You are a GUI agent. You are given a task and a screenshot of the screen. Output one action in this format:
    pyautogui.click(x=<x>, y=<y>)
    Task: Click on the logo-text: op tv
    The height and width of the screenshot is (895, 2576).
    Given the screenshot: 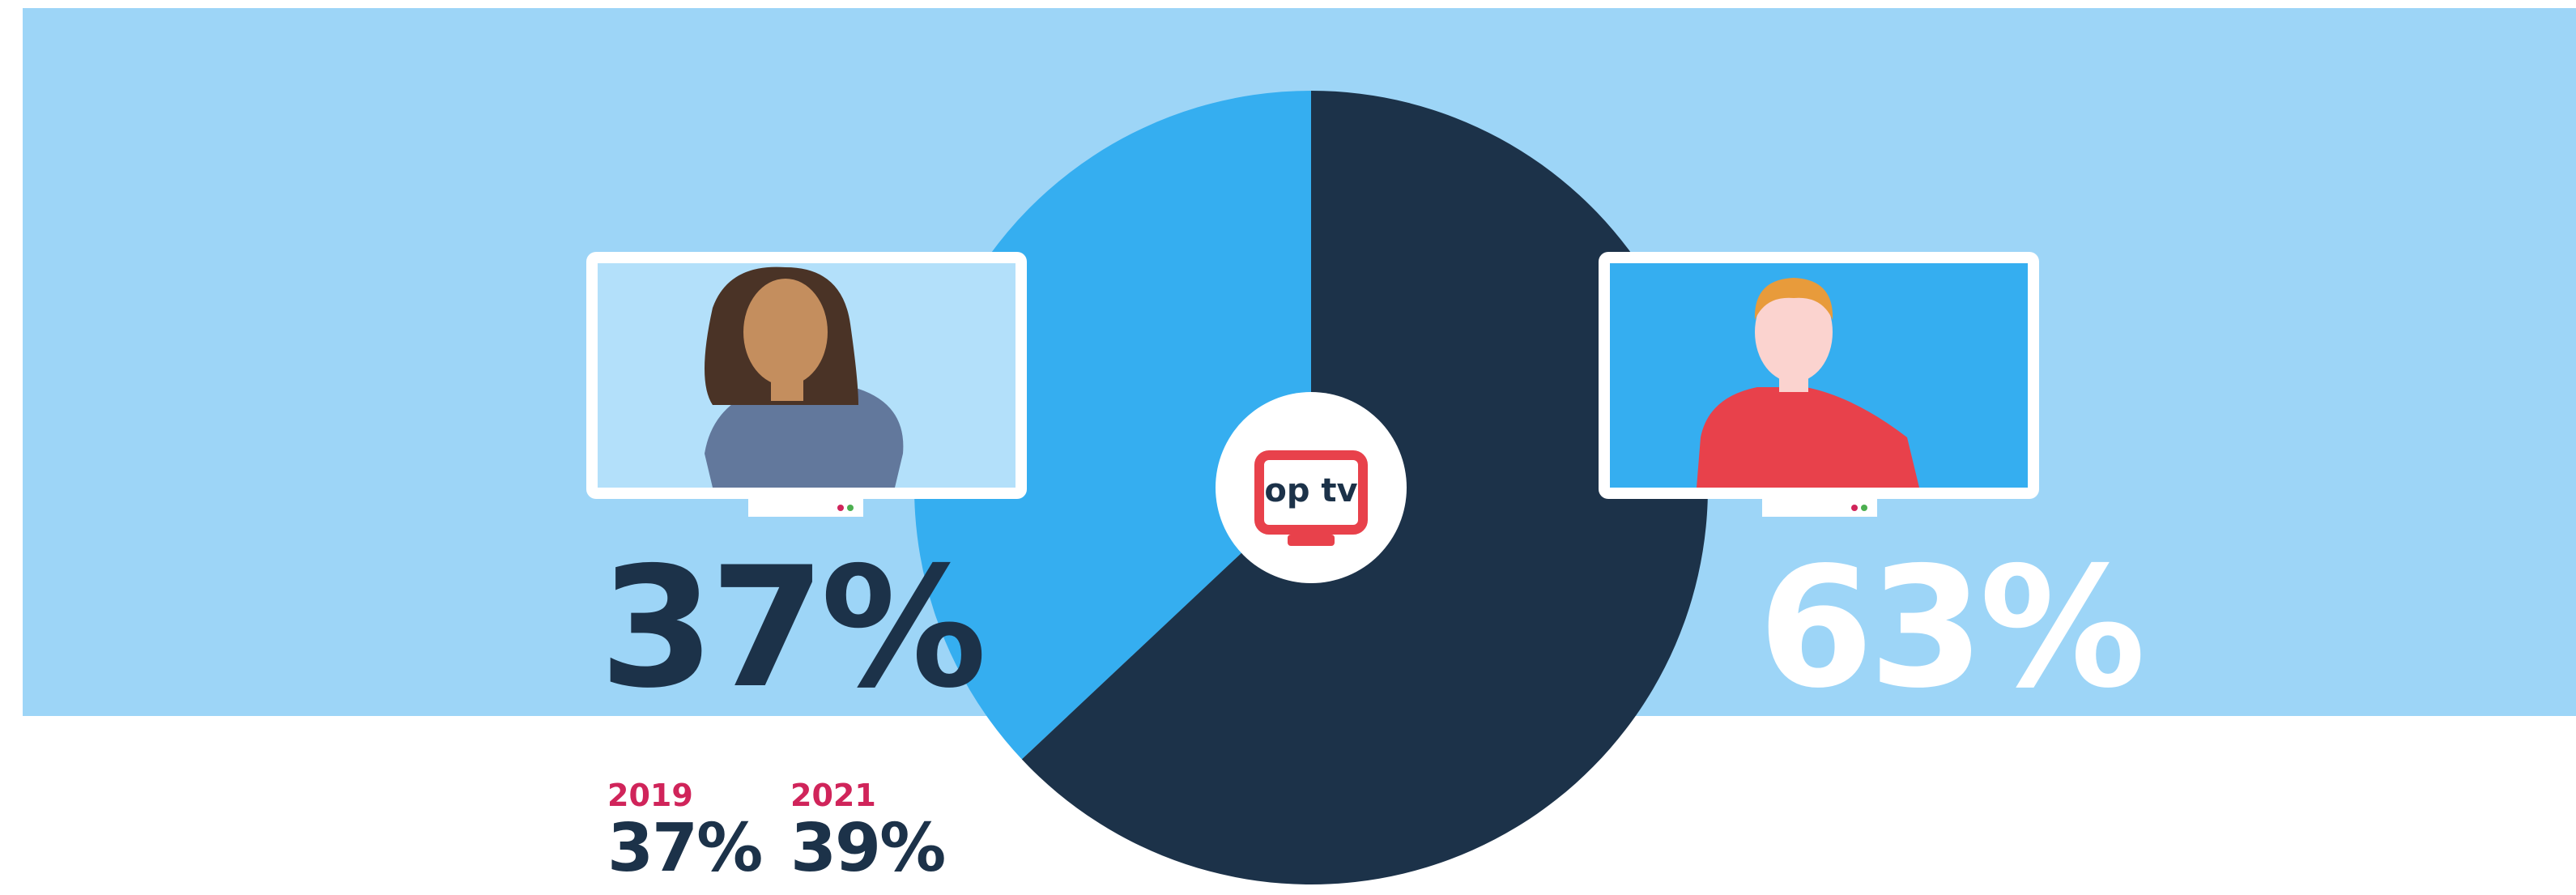 What is the action you would take?
    pyautogui.click(x=1310, y=491)
    